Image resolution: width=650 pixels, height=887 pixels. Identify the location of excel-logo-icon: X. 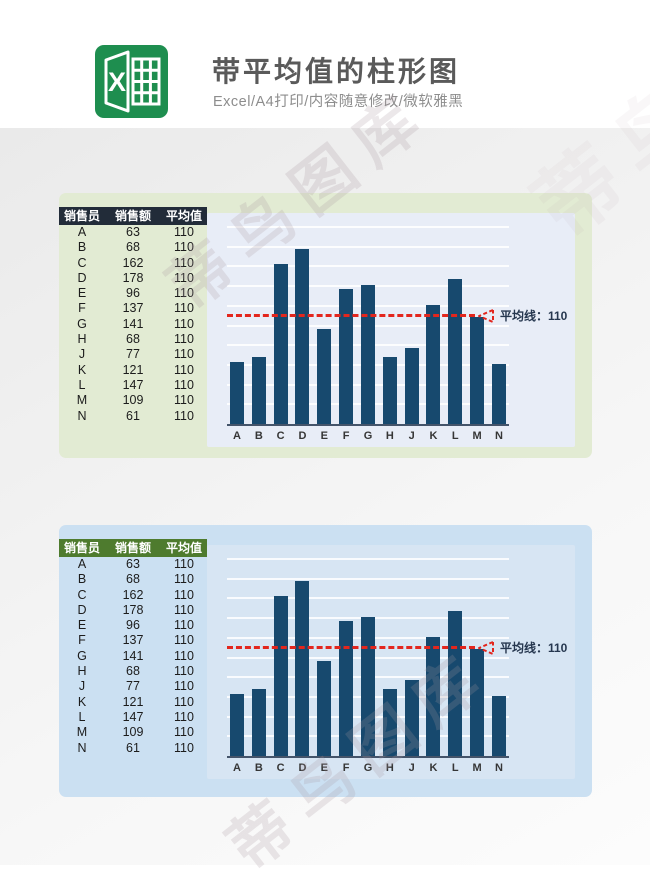
(131, 81).